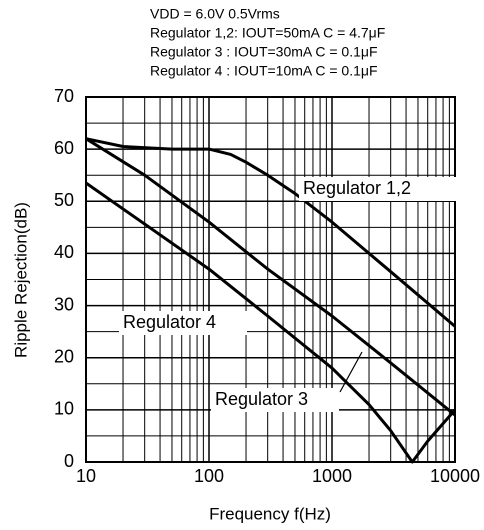 Image resolution: width=484 pixels, height=530 pixels. I want to click on condition-line: Regulator 3 : IOUT=30mA C = 0.1μF, so click(264, 52).